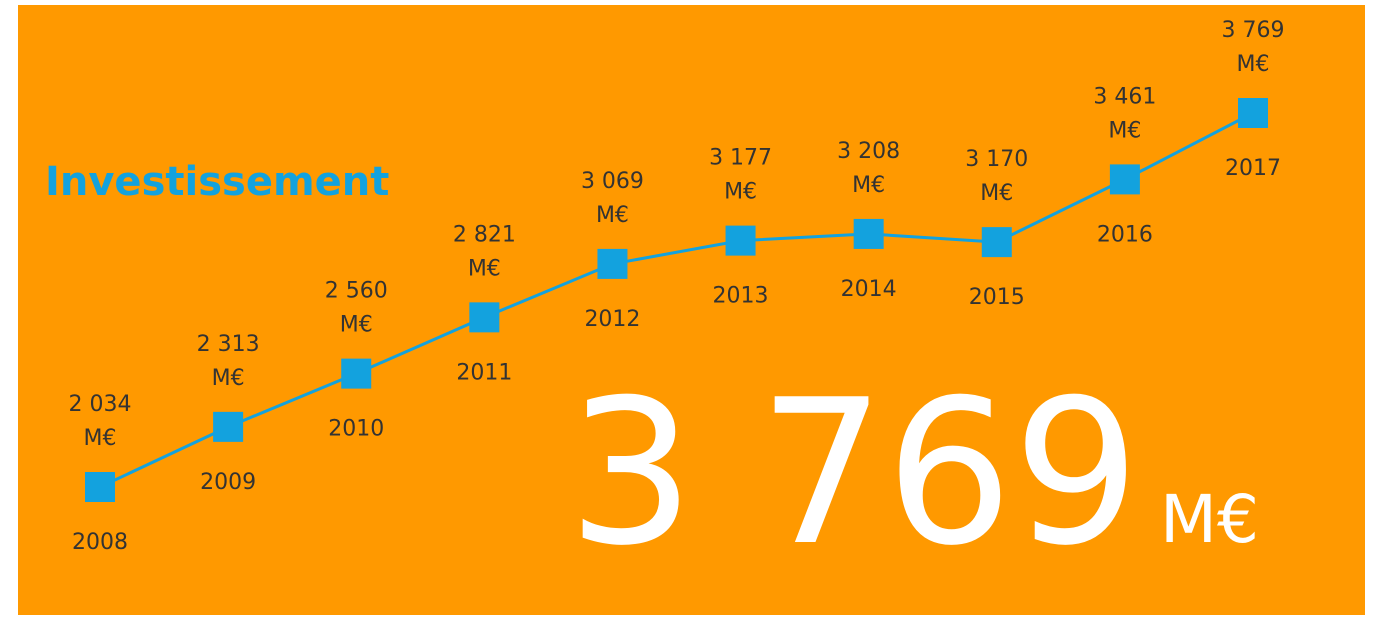 The image size is (1380, 617). Describe the element at coordinates (484, 234) in the screenshot. I see `value-label: 2 821` at that location.